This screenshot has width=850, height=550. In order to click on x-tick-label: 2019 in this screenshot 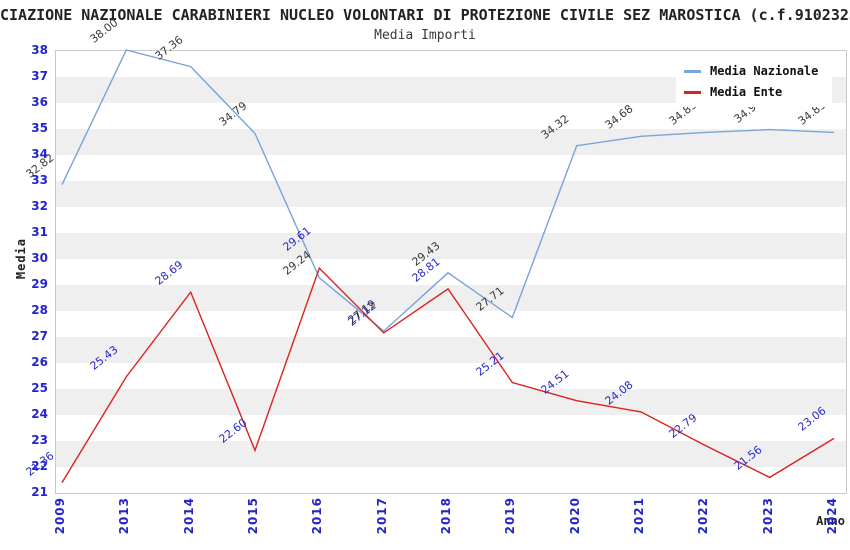, I will do `click(510, 516)`.